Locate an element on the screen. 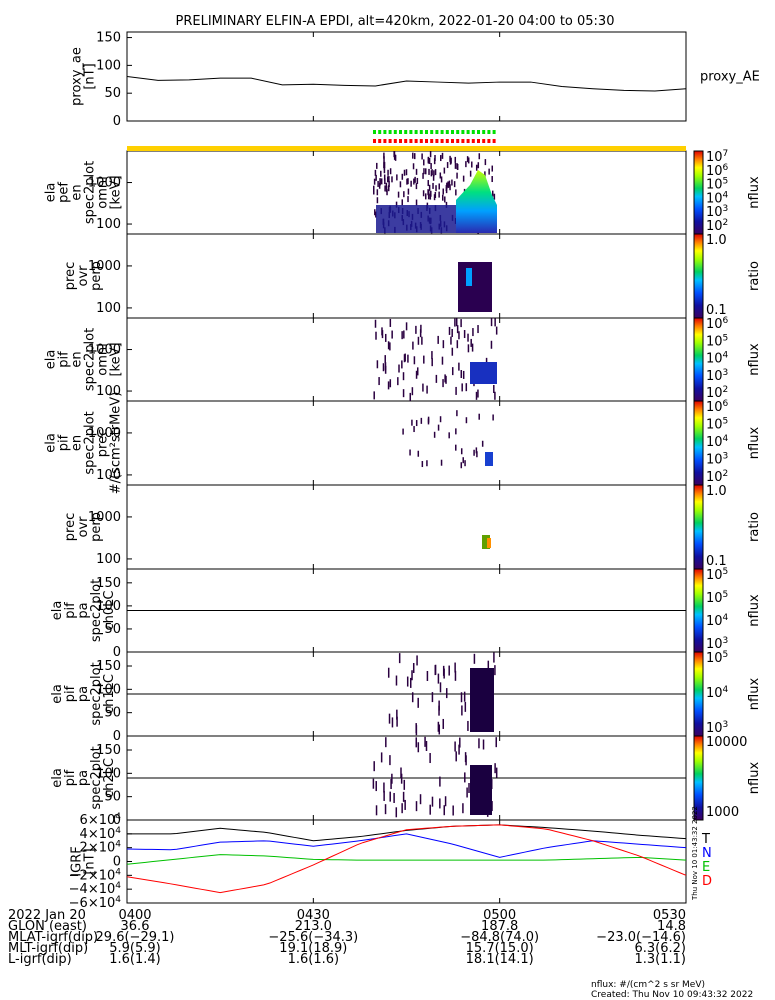 The width and height of the screenshot is (775, 1000). colorbar-tick: 10⁴ is located at coordinates (717, 442).